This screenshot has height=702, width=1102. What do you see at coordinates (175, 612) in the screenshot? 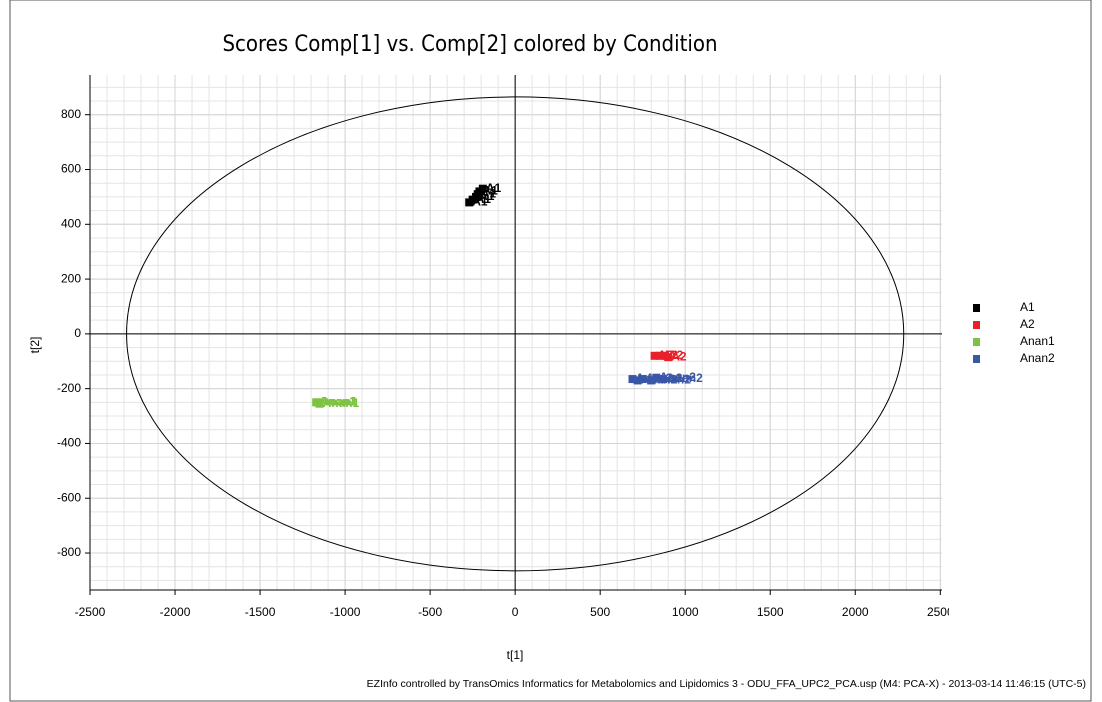
I see `x-tick-label: -2000` at bounding box center [175, 612].